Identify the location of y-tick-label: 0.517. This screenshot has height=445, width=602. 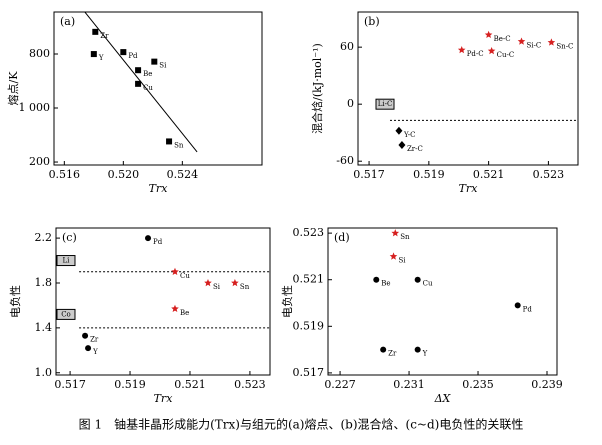
(309, 372).